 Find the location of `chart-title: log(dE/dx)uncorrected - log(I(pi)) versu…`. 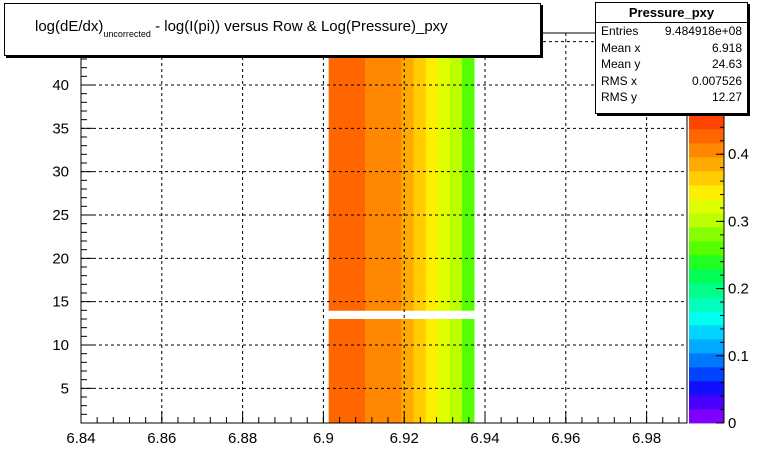

chart-title: log(dE/dx)uncorrected - log(I(pi)) versu… is located at coordinates (241, 28).